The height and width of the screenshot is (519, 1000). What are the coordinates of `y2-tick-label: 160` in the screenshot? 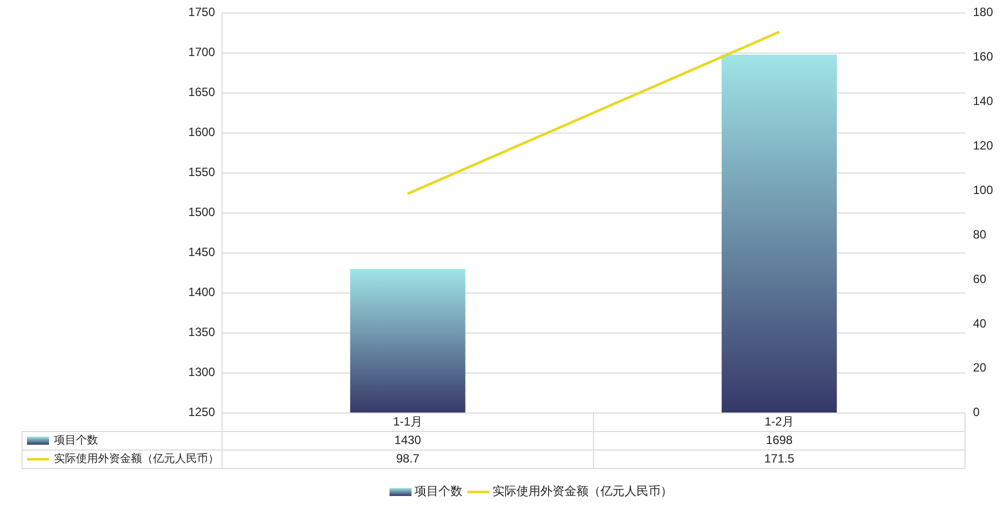 It's located at (983, 57).